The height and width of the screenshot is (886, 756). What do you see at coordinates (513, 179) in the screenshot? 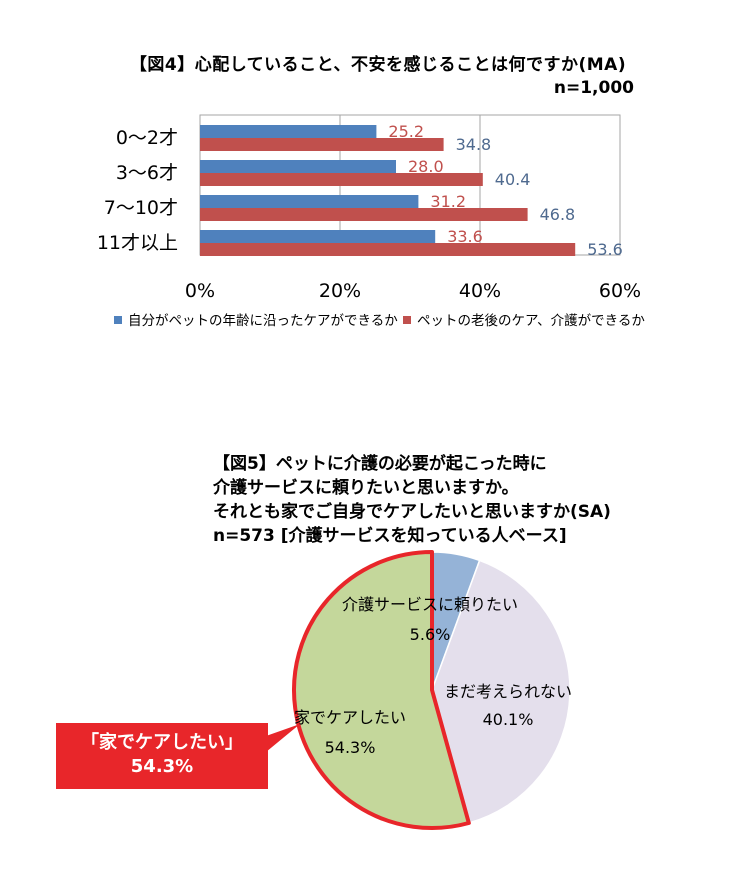
I see `data-label: 40.4` at bounding box center [513, 179].